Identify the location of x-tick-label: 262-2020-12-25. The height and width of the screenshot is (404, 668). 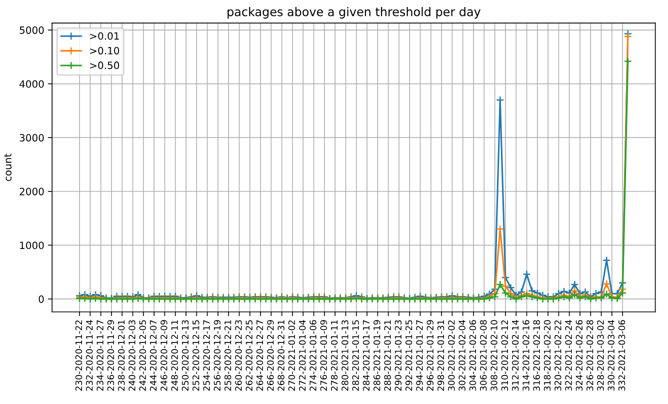
(249, 355).